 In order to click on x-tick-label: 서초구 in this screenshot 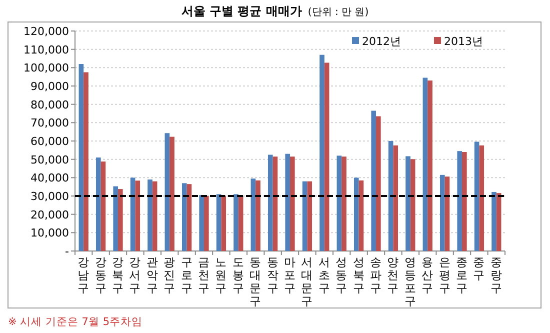, I will do `click(324, 275)`.